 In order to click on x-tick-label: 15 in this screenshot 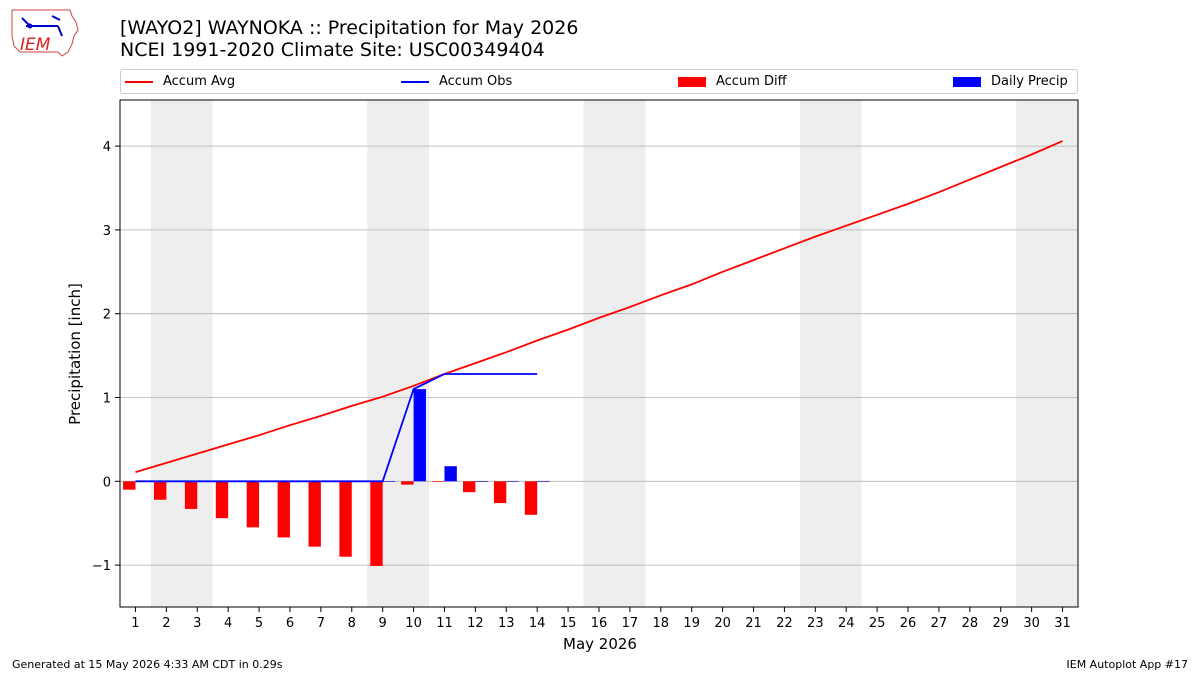, I will do `click(568, 623)`.